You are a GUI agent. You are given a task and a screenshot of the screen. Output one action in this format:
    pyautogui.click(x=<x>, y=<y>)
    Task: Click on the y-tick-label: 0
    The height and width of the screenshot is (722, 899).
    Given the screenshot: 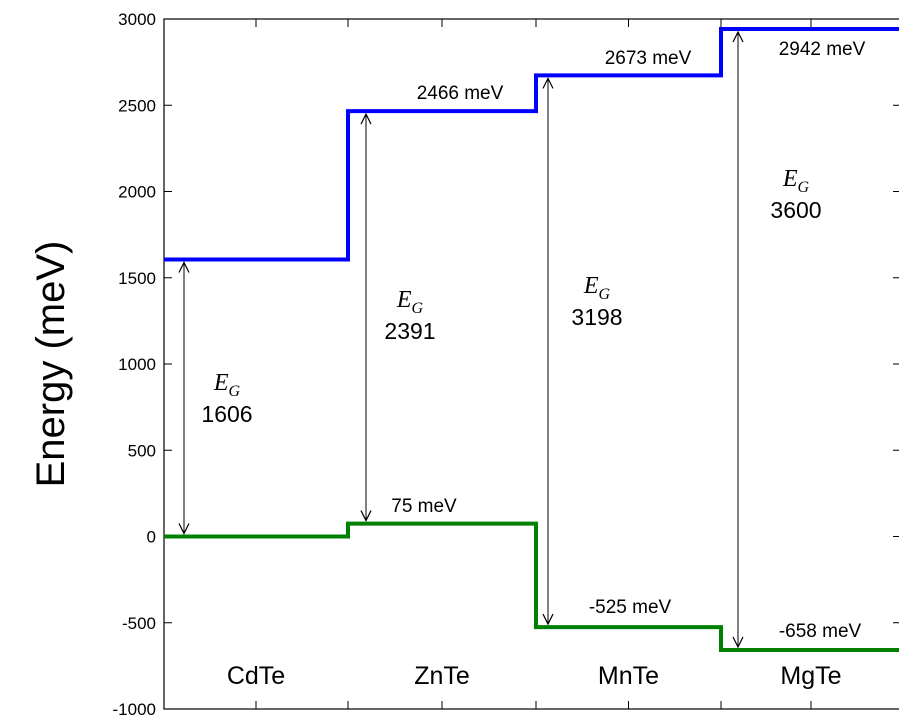 What is the action you would take?
    pyautogui.click(x=151, y=537)
    